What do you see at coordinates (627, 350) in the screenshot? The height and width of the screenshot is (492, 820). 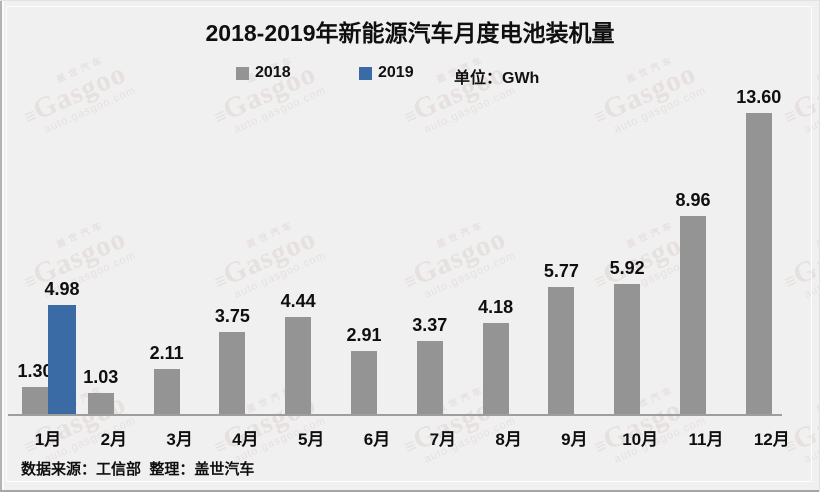 I see `bar-2018-10月` at bounding box center [627, 350].